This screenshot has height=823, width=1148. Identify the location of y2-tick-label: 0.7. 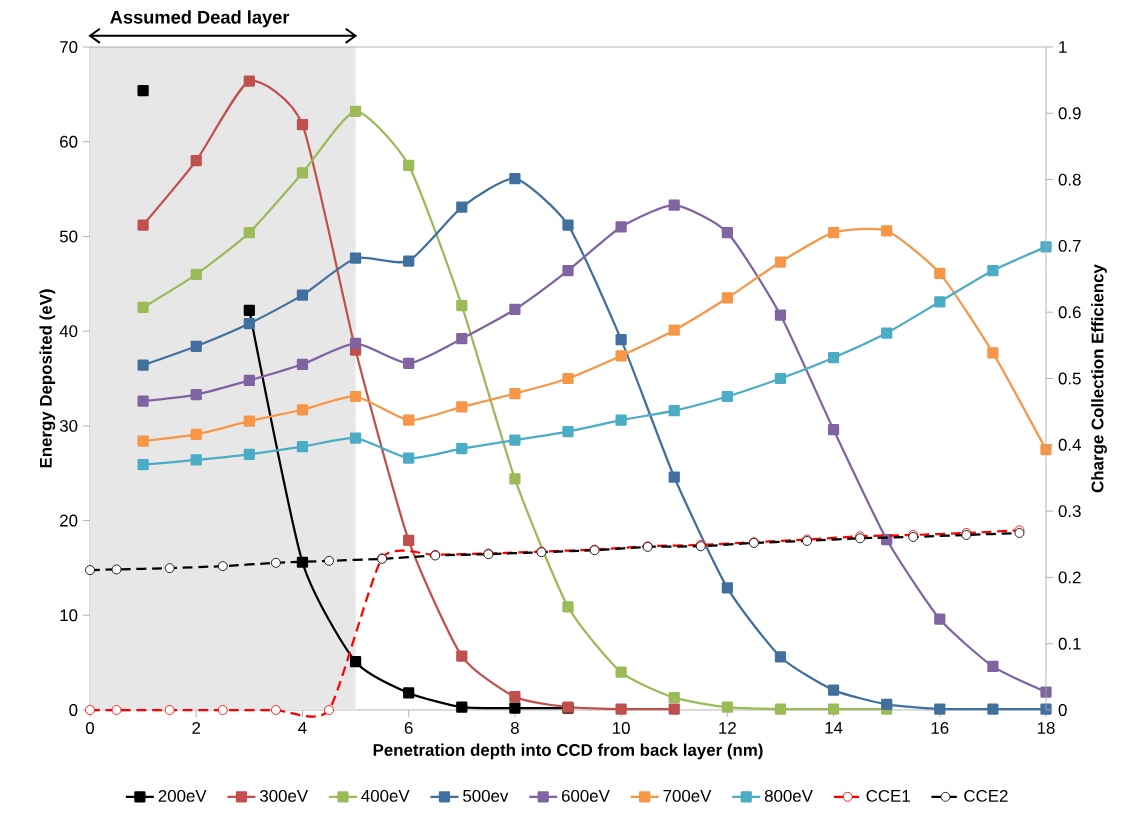
(1069, 245).